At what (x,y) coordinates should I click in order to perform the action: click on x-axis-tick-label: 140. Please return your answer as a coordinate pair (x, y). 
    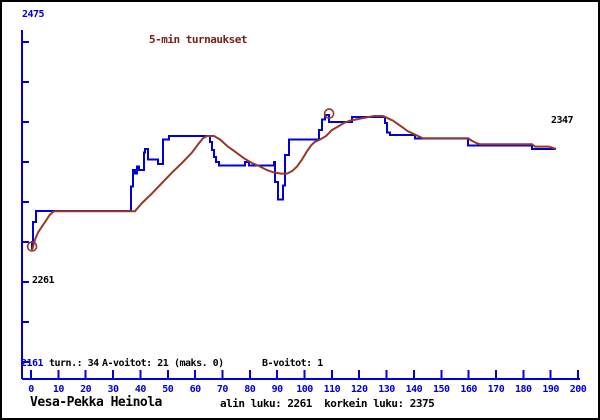
    Looking at the image, I should click on (414, 389).